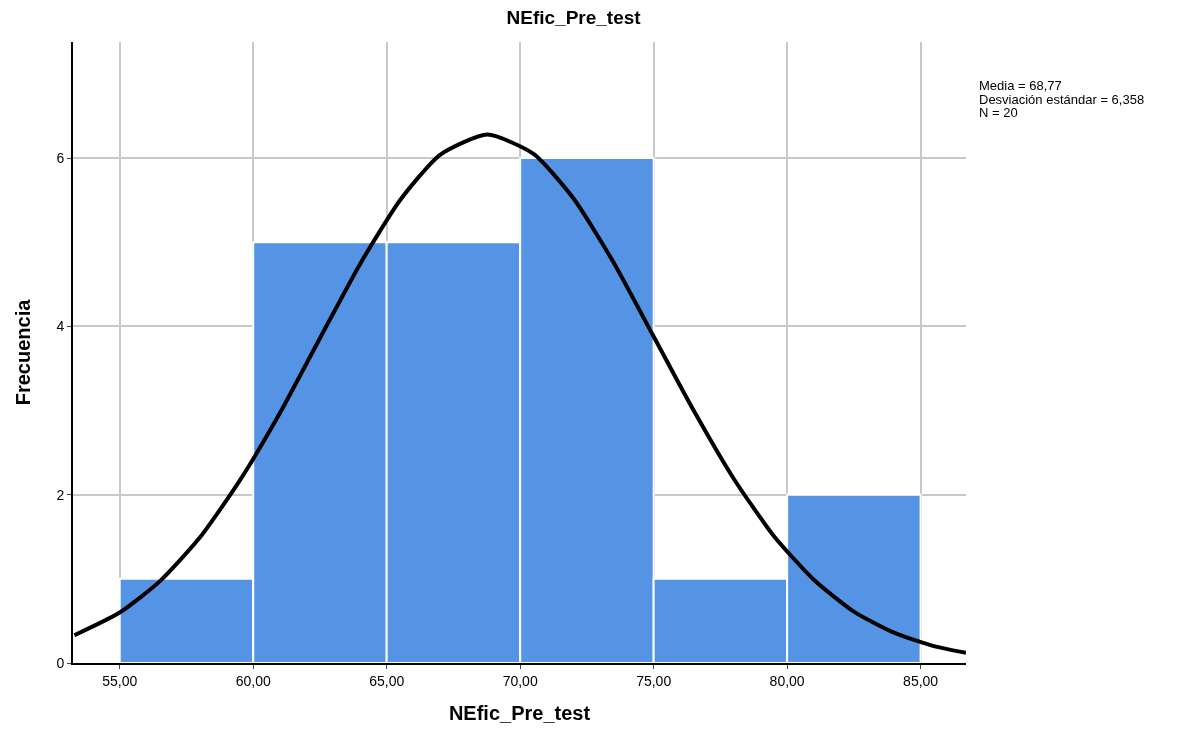 The height and width of the screenshot is (742, 1200). What do you see at coordinates (1020, 85) in the screenshot?
I see `text: Media = 68,77` at bounding box center [1020, 85].